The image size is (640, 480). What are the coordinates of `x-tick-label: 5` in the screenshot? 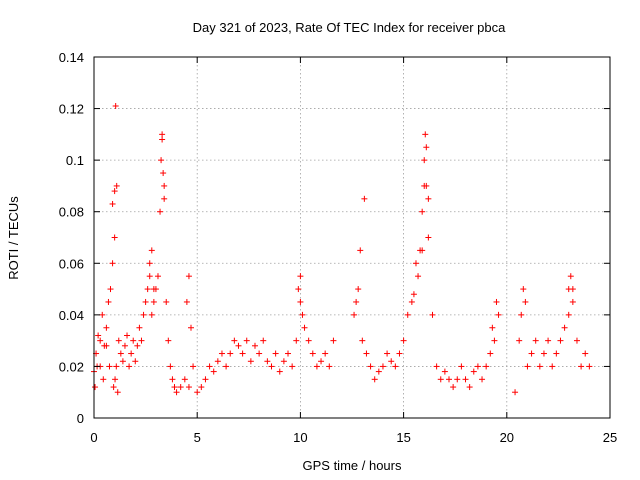 It's located at (197, 437).